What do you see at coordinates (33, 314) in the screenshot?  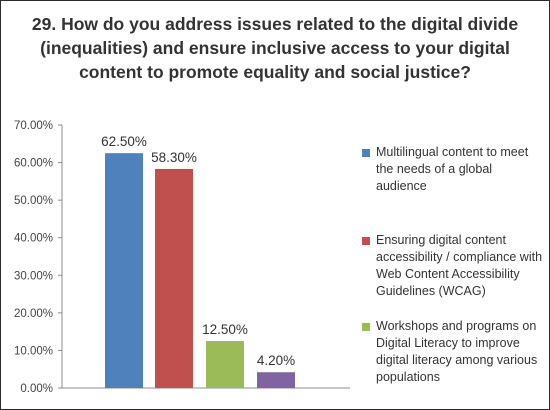 I see `y-tick-label: 20.00%` at bounding box center [33, 314].